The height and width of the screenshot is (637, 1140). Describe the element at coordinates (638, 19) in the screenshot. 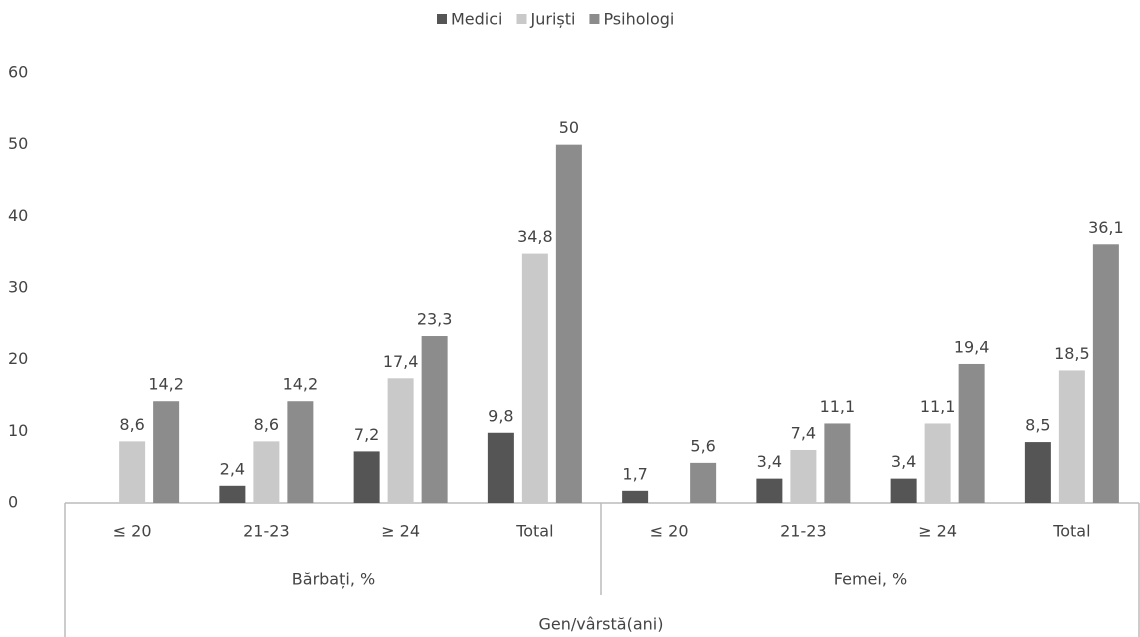

I see `legend-label: Psihologi` at that location.